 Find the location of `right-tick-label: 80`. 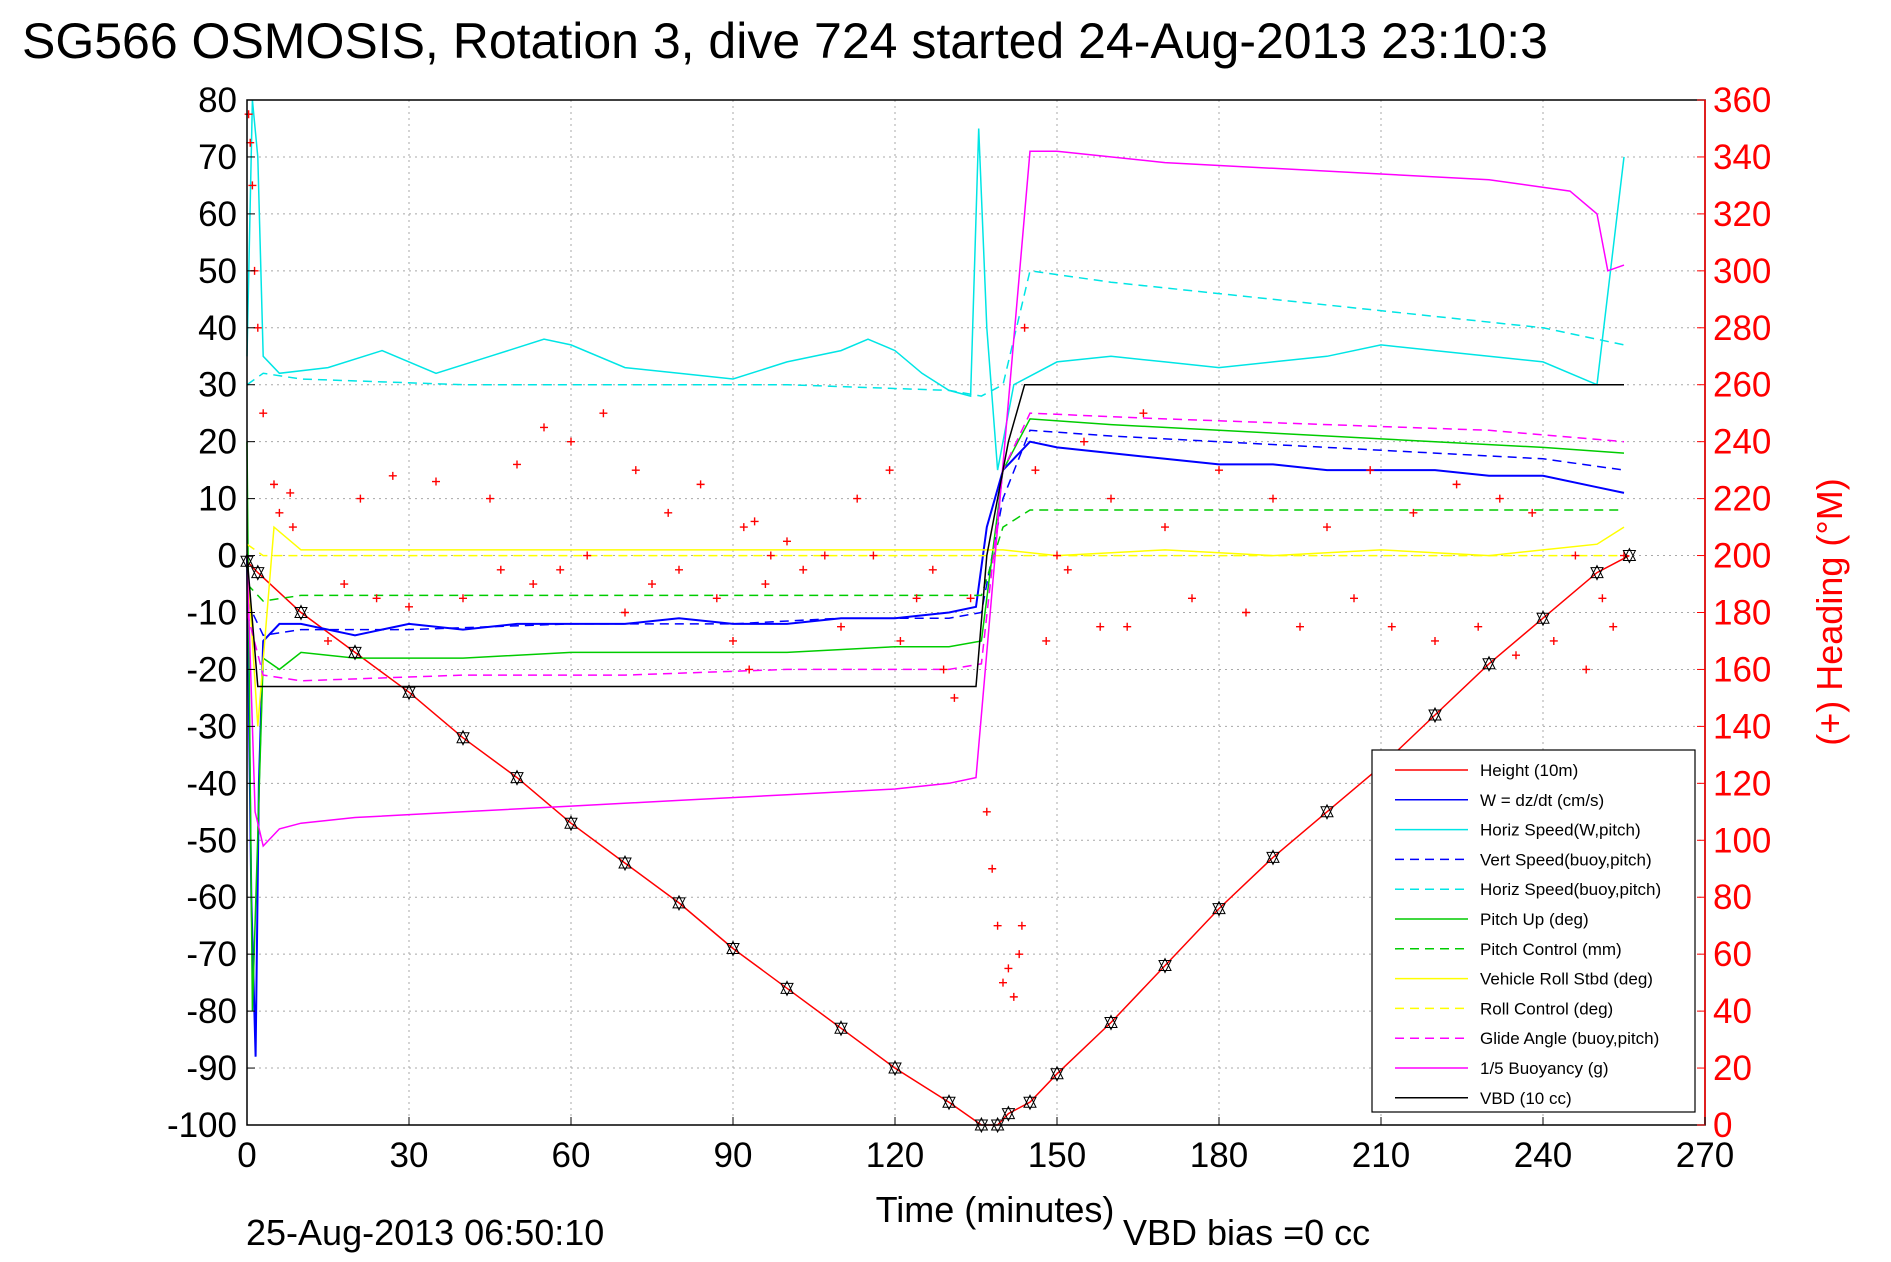

right-tick-label: 80 is located at coordinates (1732, 897).